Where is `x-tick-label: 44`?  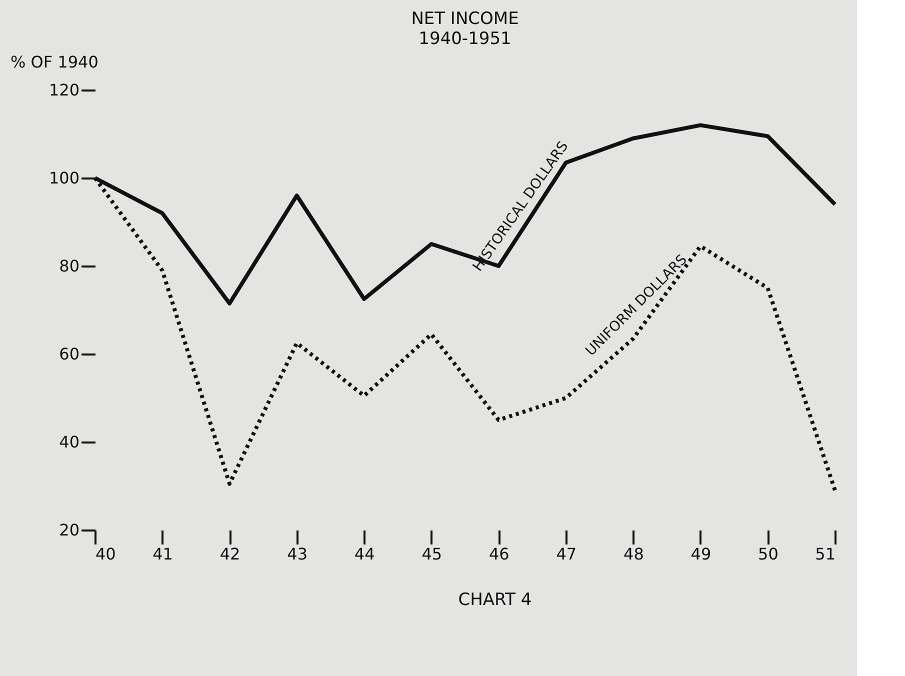
x-tick-label: 44 is located at coordinates (364, 554).